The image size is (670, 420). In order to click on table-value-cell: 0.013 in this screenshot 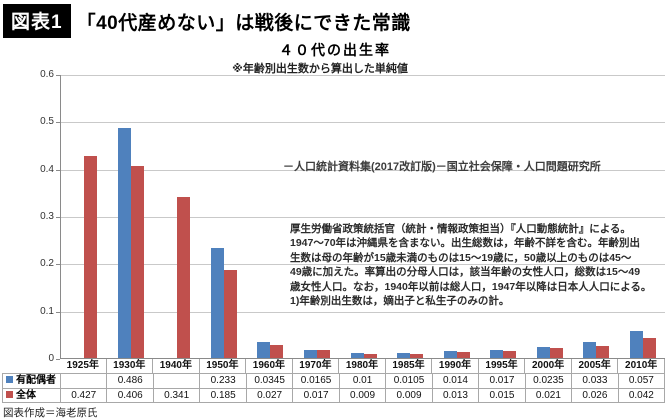, I will do `click(456, 395)`.